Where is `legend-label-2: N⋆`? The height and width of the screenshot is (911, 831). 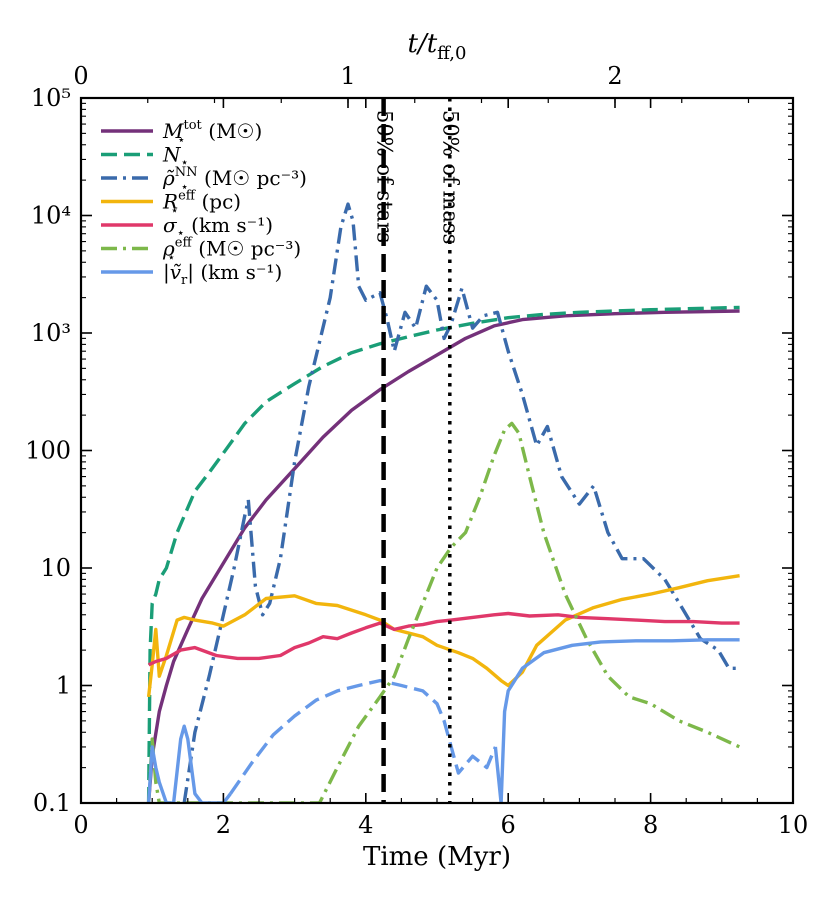
legend-label-2: N⋆ is located at coordinates (175, 157).